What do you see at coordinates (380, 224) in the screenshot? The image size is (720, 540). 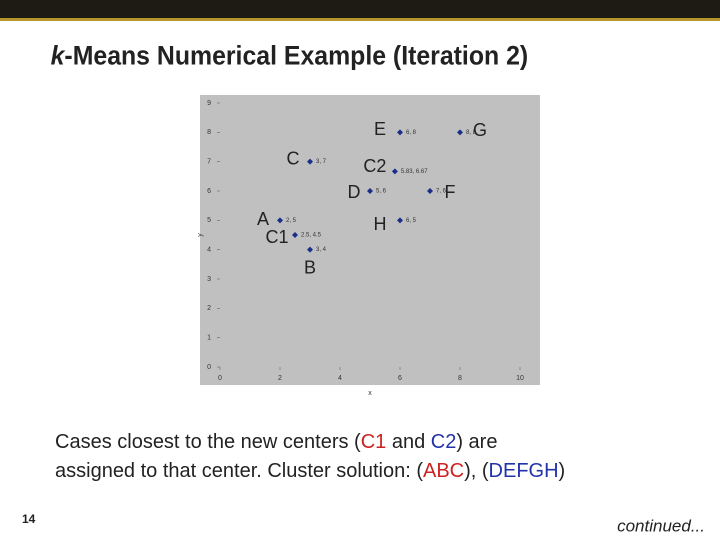 I see `point-name: H` at bounding box center [380, 224].